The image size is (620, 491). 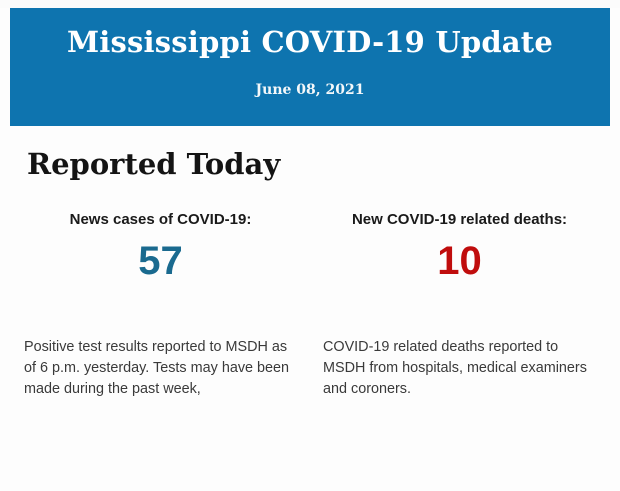 I want to click on section-heading: Reported Today, so click(x=154, y=164).